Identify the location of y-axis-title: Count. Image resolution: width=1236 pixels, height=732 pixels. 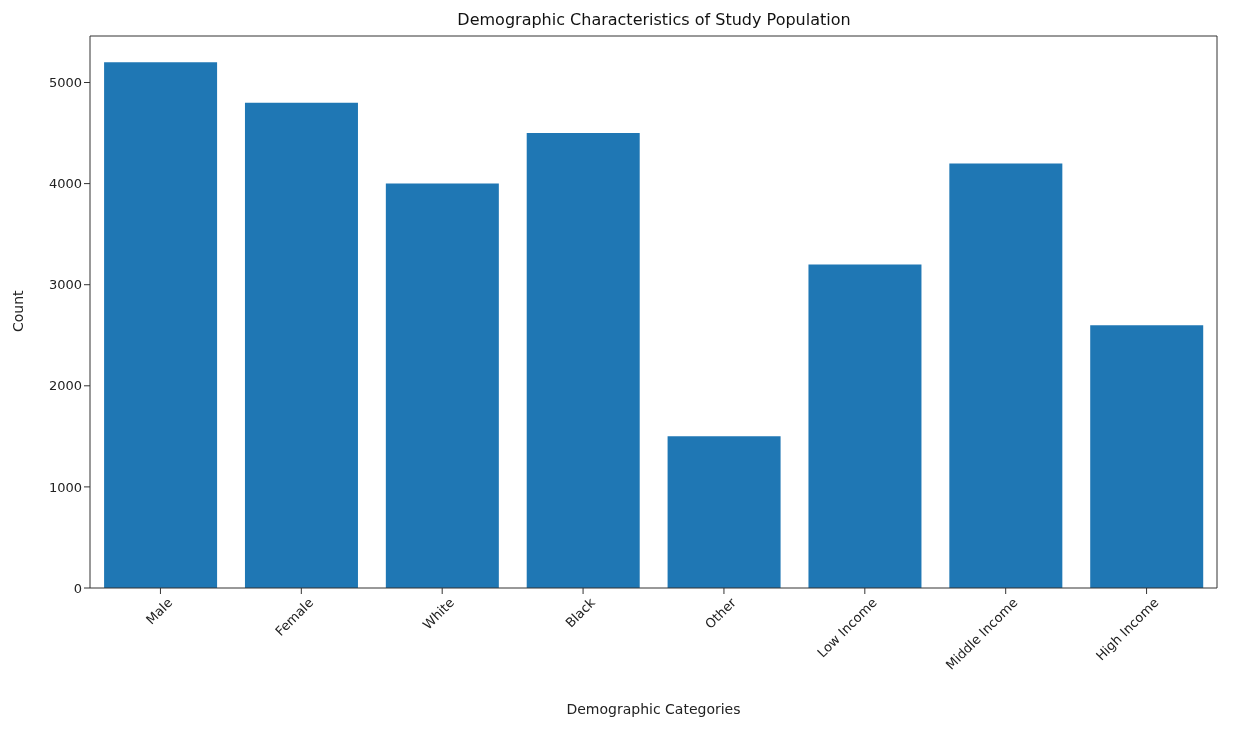
(17, 310).